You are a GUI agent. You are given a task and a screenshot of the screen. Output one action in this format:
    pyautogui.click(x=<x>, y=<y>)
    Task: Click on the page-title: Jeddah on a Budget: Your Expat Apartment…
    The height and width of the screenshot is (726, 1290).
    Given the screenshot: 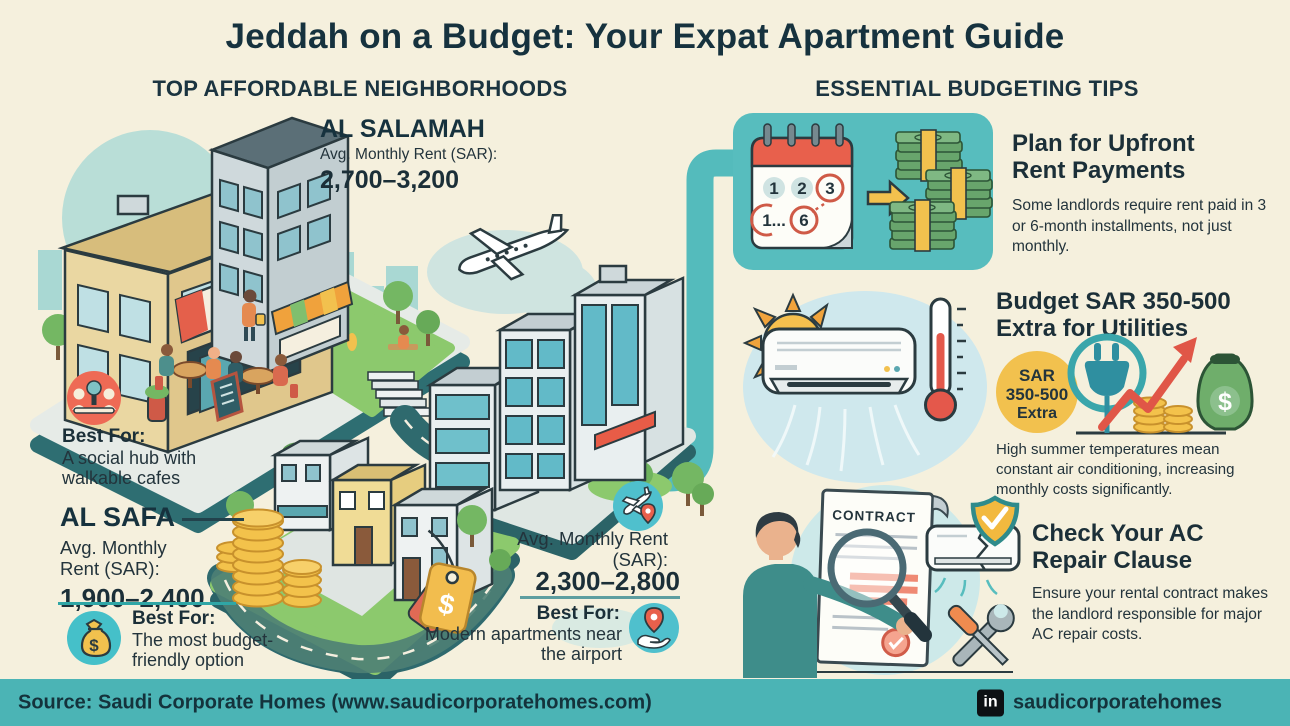 What is the action you would take?
    pyautogui.click(x=645, y=36)
    